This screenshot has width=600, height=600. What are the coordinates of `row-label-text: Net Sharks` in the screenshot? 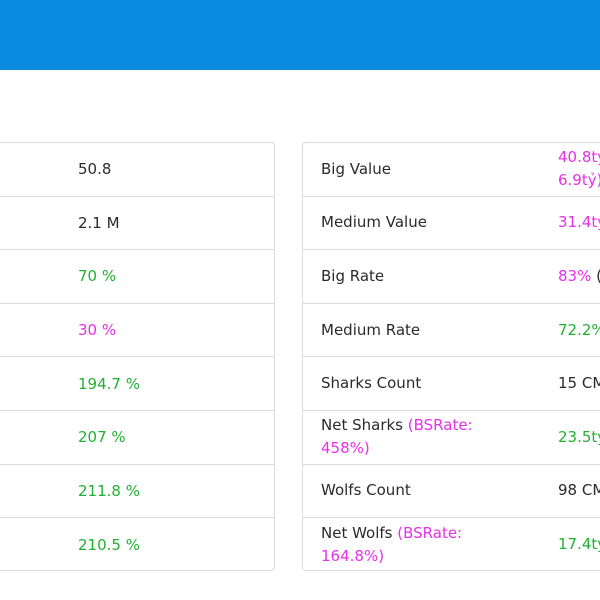 It's located at (364, 425).